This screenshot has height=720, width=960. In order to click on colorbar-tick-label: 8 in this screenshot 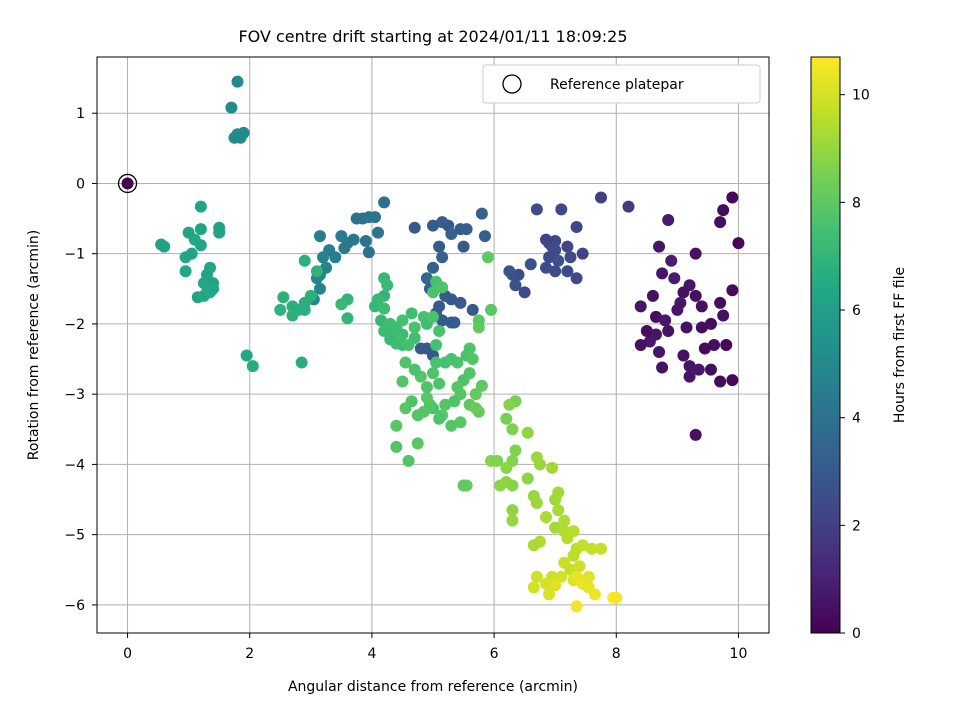, I will do `click(856, 203)`.